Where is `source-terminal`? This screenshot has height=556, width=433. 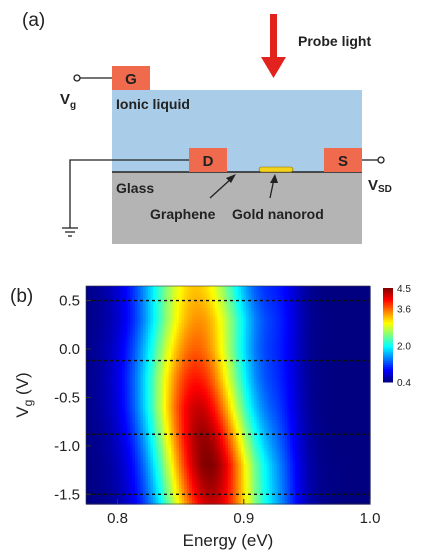
source-terminal is located at coordinates (381, 160).